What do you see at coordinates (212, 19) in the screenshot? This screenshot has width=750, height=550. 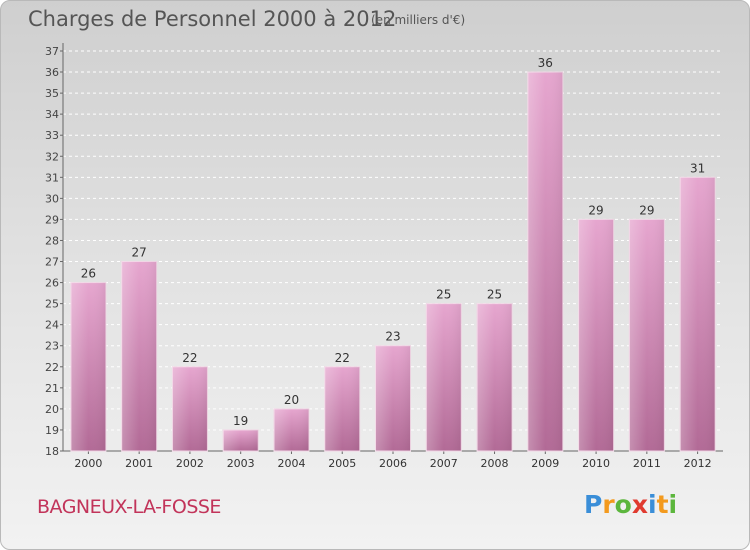 I see `chart-title: Charges de Personnel 2000 à 2012` at bounding box center [212, 19].